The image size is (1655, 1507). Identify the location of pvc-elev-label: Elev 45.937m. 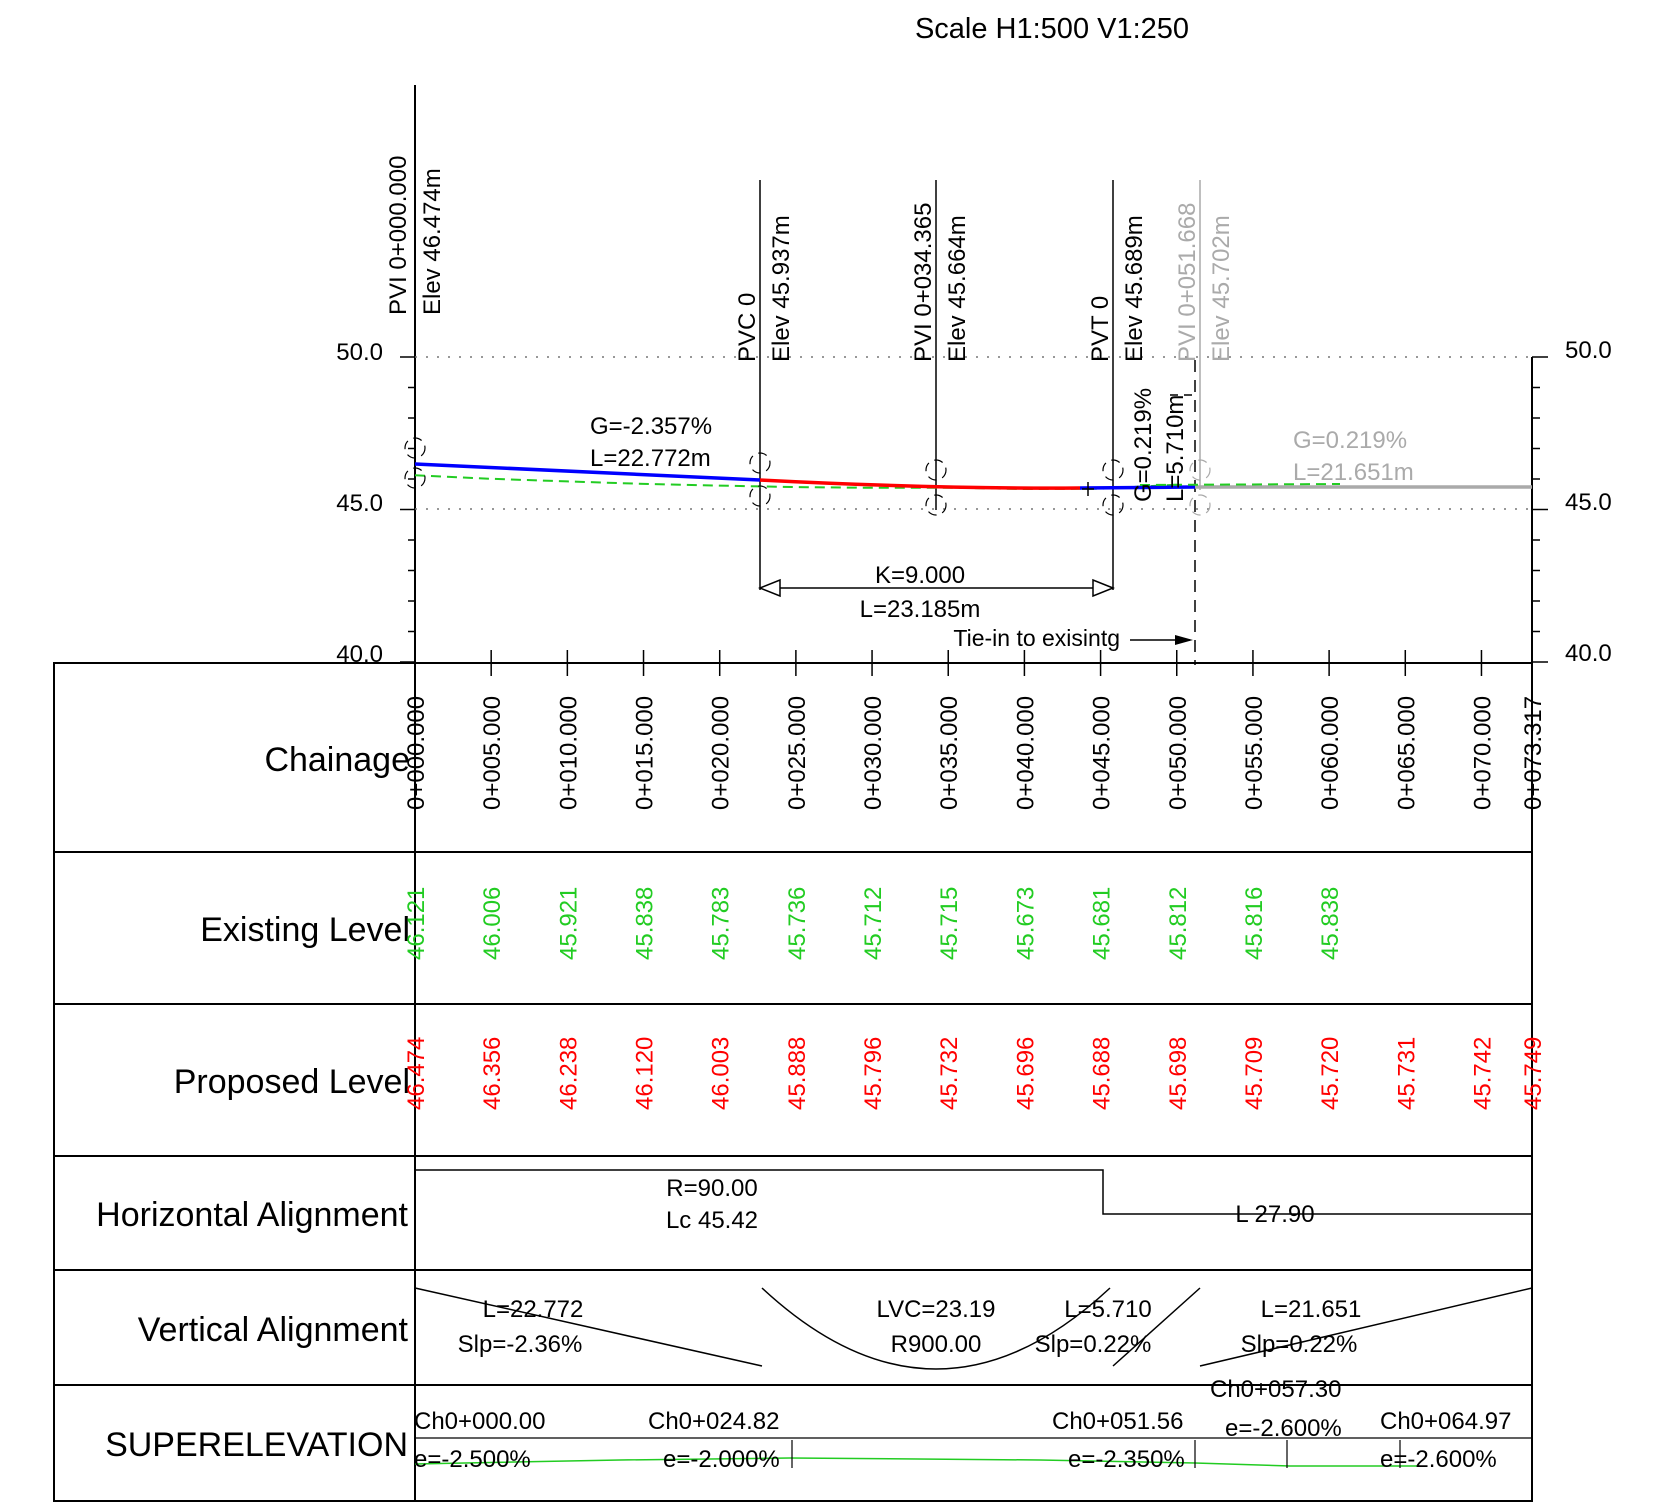
(781, 288).